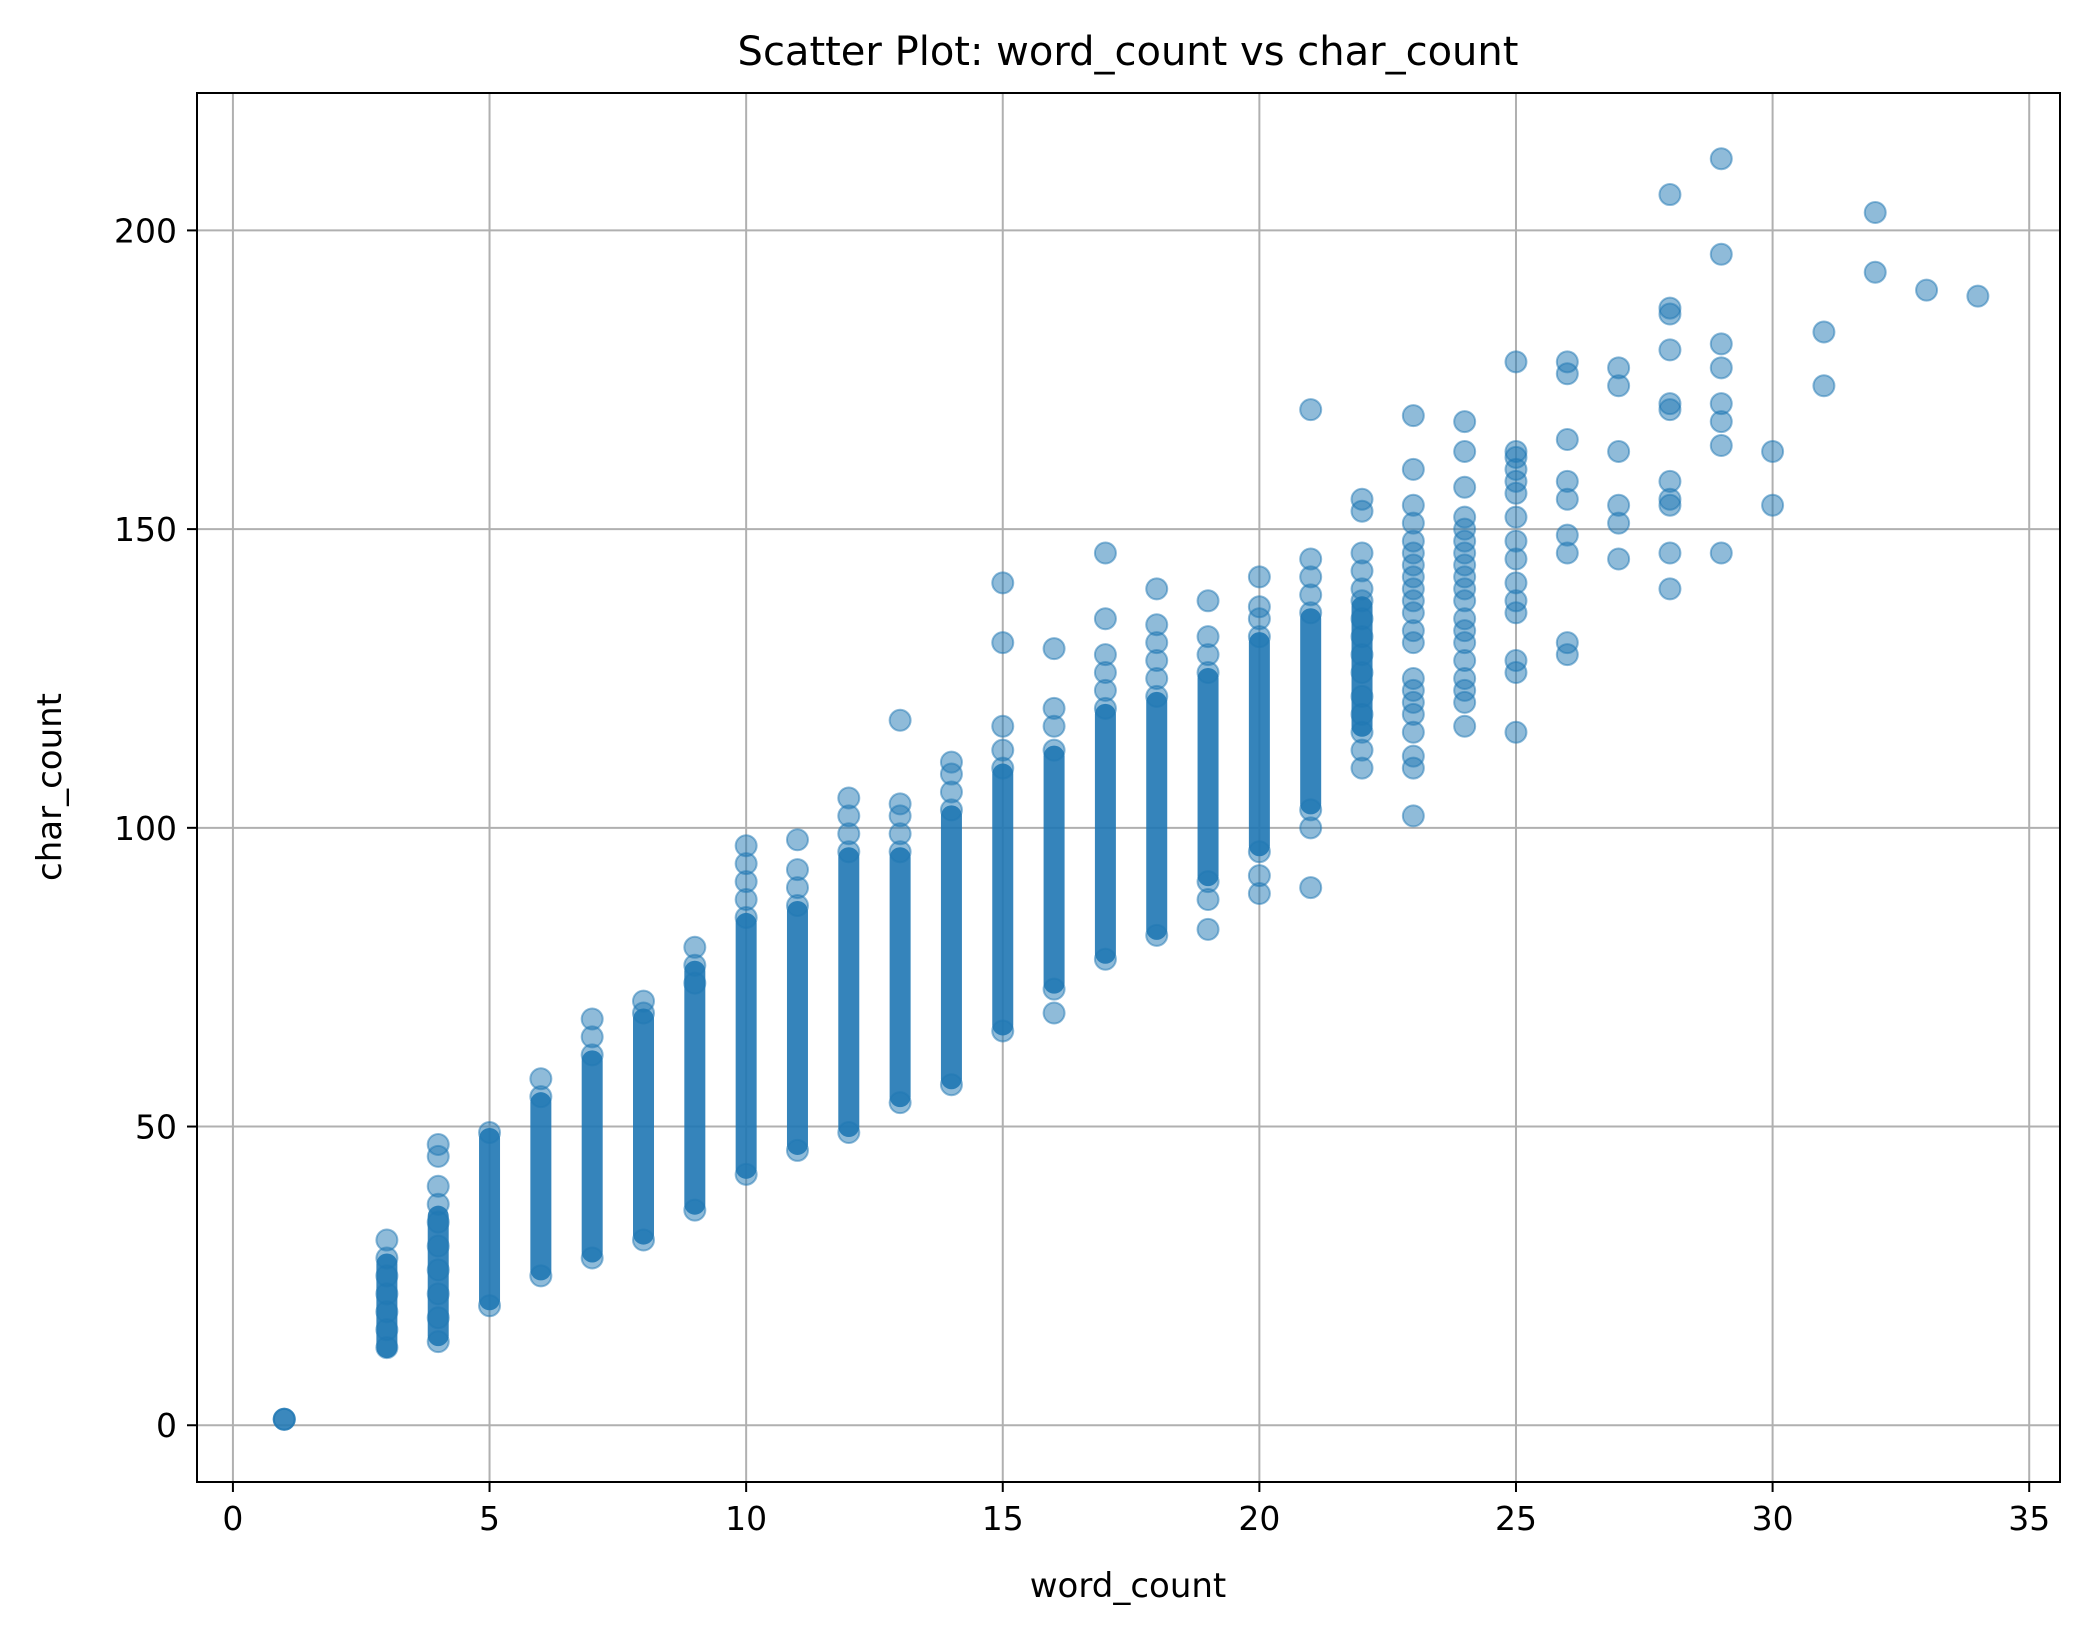  Describe the element at coordinates (1773, 1518) in the screenshot. I see `x-tick-label: 30` at that location.